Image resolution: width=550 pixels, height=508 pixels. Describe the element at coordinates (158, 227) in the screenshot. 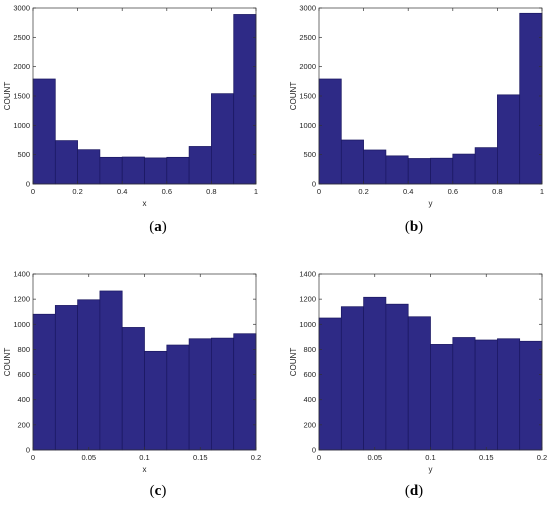

I see `caption-a: (a)` at that location.